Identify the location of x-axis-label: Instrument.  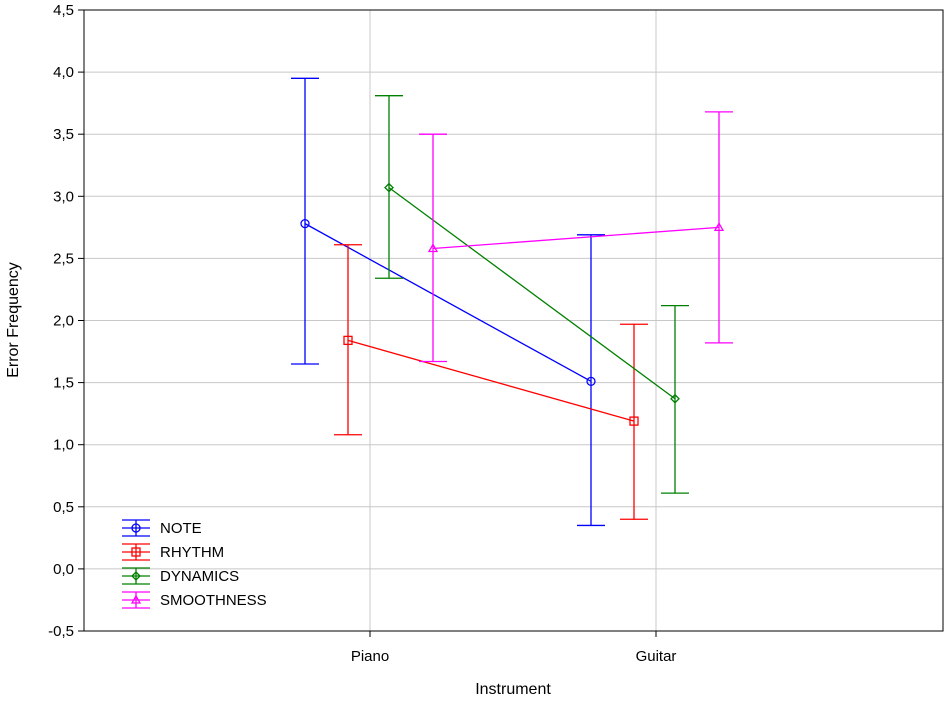
(513, 689).